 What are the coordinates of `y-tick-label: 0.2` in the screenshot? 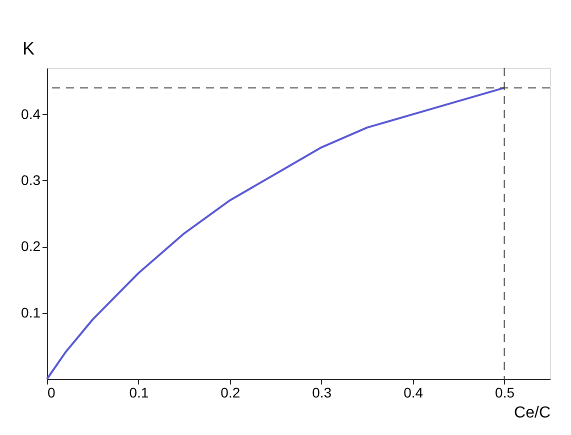 It's located at (31, 246).